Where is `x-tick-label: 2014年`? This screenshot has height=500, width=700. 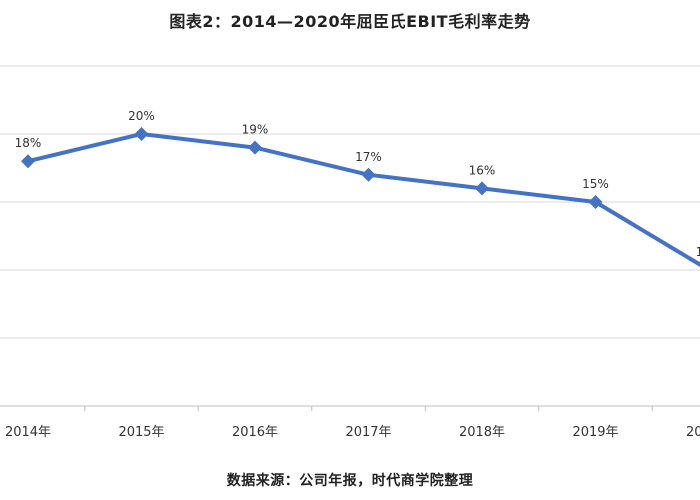
x-tick-label: 2014年 is located at coordinates (28, 432).